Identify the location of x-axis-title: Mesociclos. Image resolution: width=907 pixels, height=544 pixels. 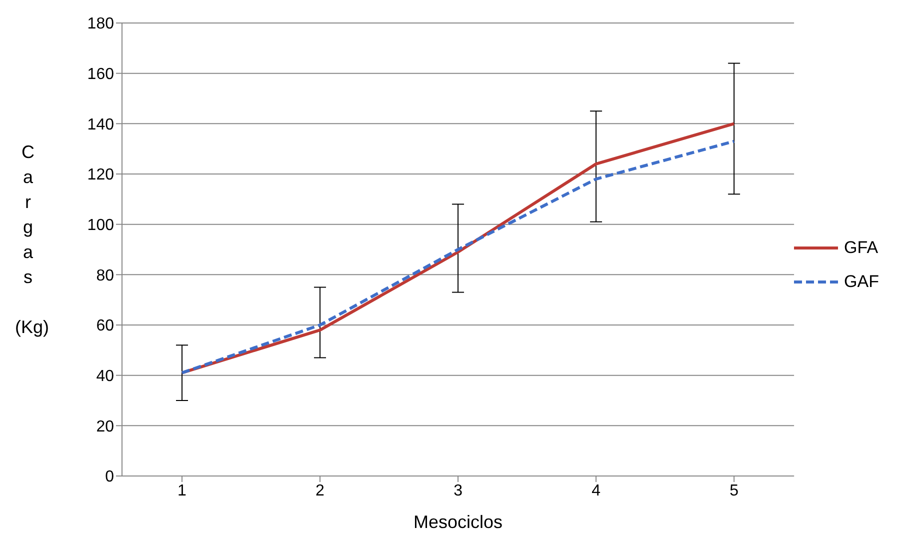
(458, 522).